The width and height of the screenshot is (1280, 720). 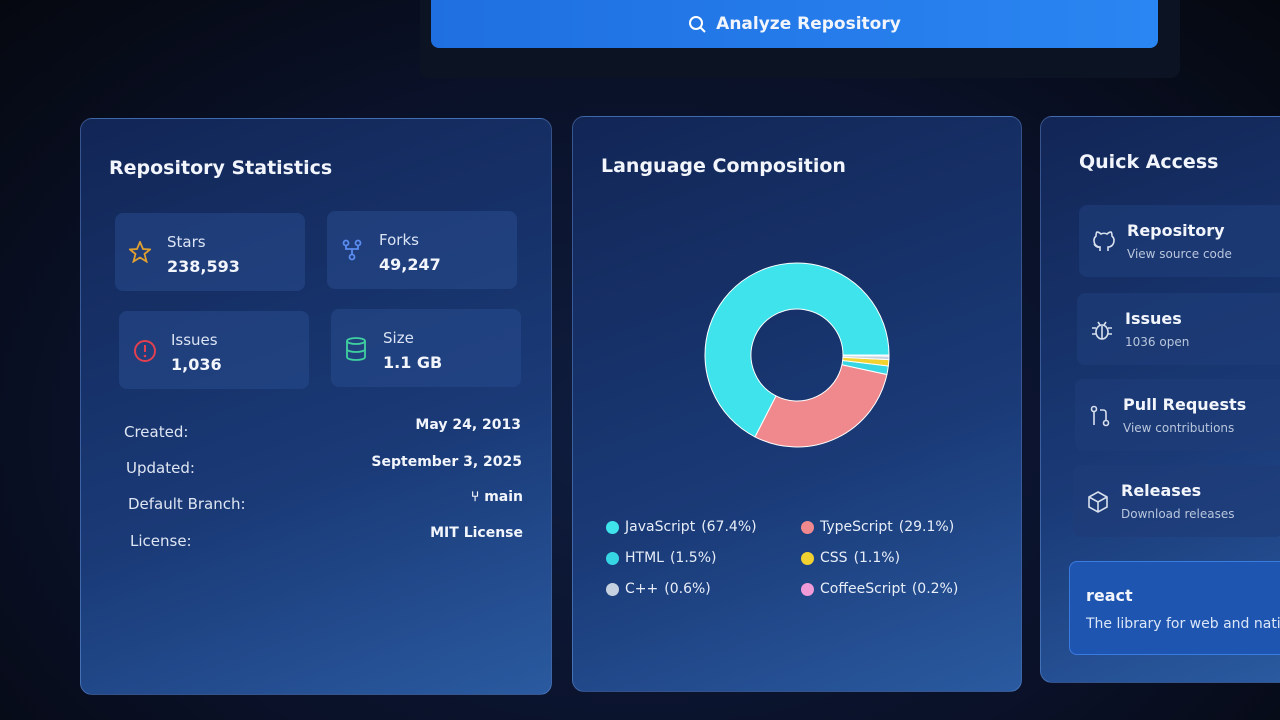 What do you see at coordinates (399, 240) in the screenshot?
I see `stat-label: Forks` at bounding box center [399, 240].